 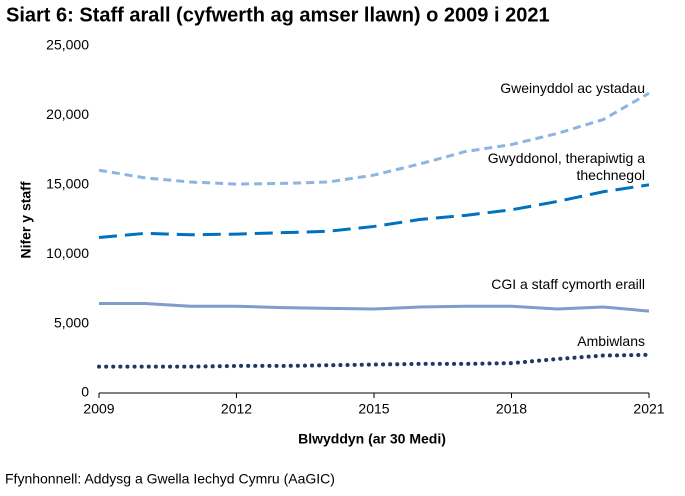 I want to click on x-tick-label: 2018, so click(x=511, y=409).